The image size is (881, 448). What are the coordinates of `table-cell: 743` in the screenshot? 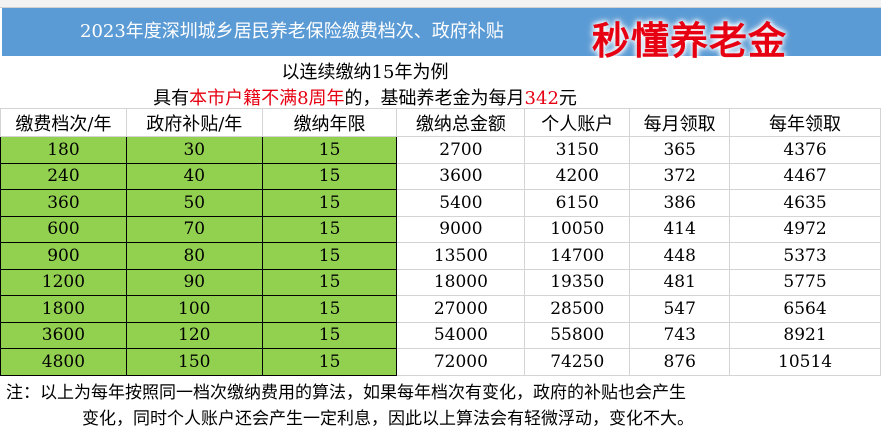 It's located at (680, 335).